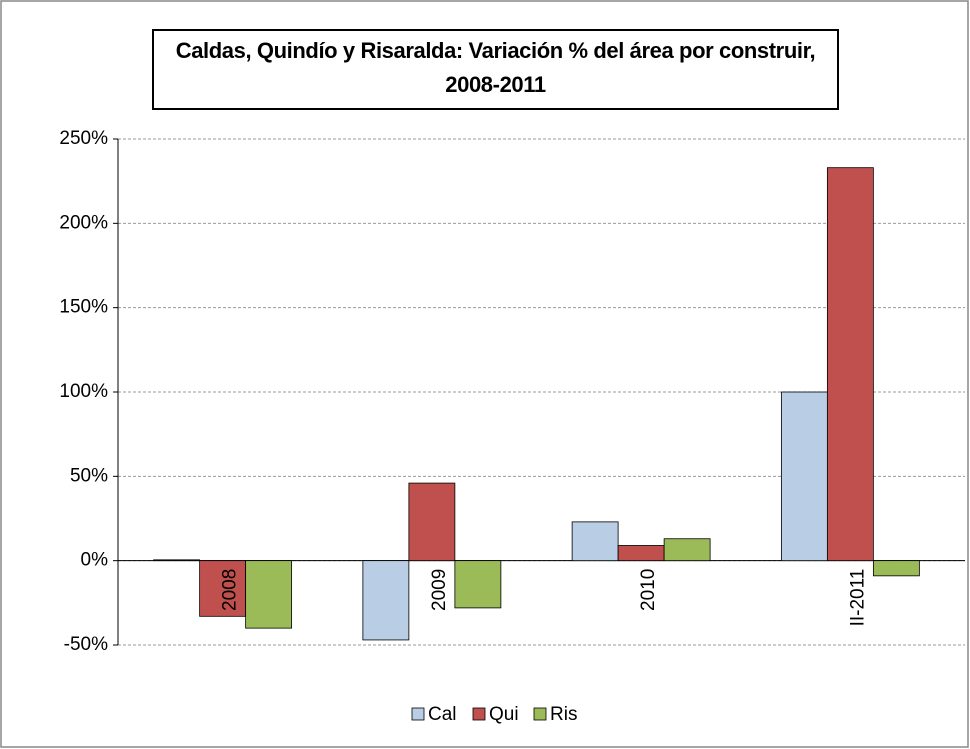  Describe the element at coordinates (83, 222) in the screenshot. I see `y-tick-label: 200%` at that location.